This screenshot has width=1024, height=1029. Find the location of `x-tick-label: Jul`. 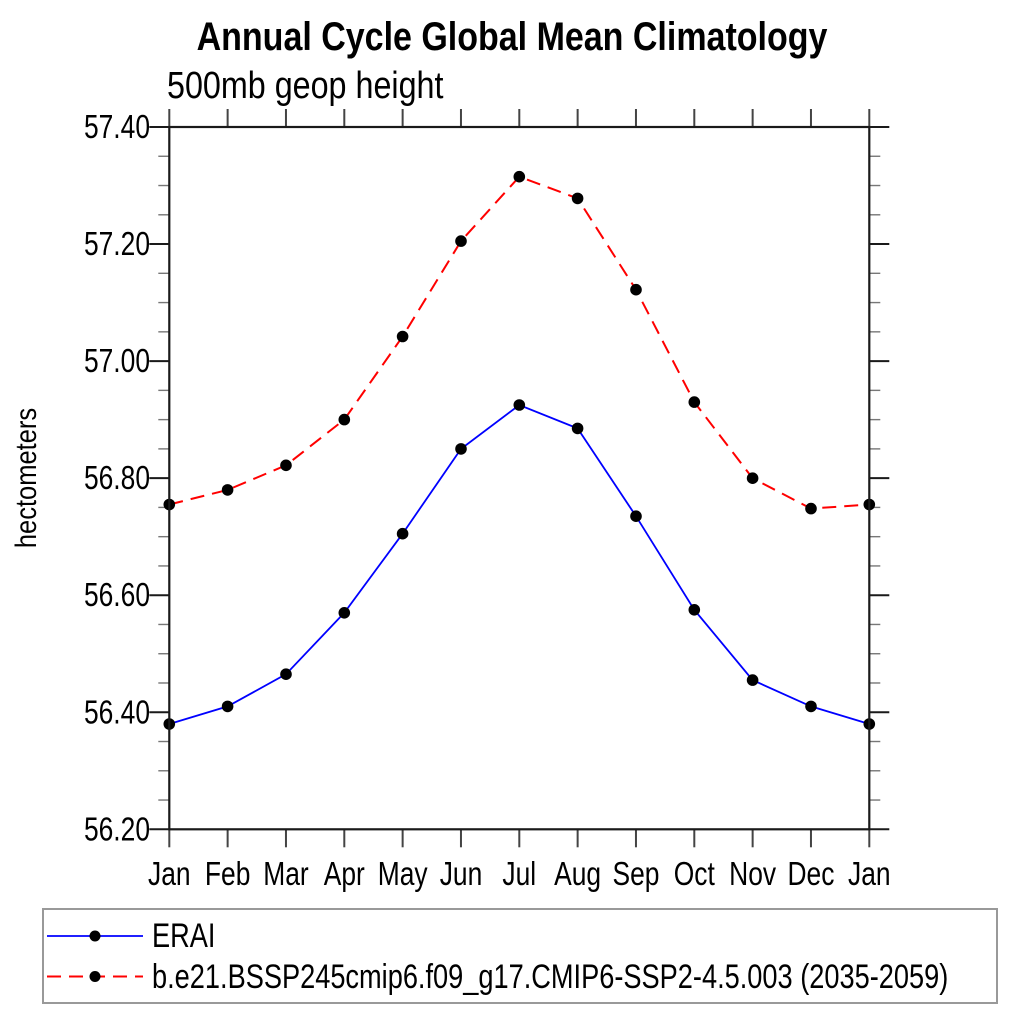

x-tick-label: Jul is located at coordinates (519, 874).